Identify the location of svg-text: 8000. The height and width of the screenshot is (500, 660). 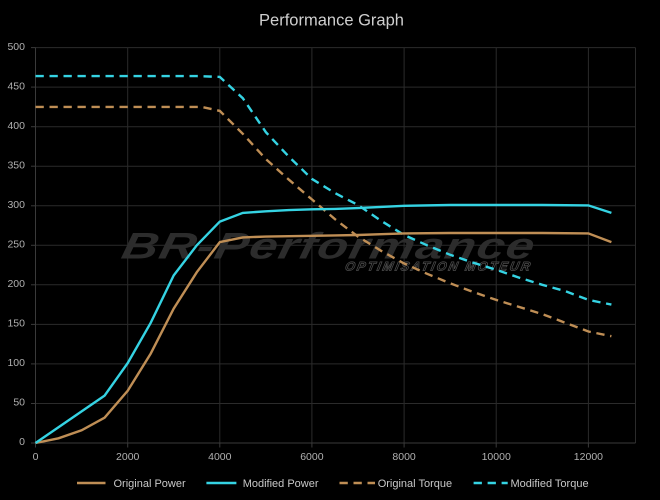
(404, 457).